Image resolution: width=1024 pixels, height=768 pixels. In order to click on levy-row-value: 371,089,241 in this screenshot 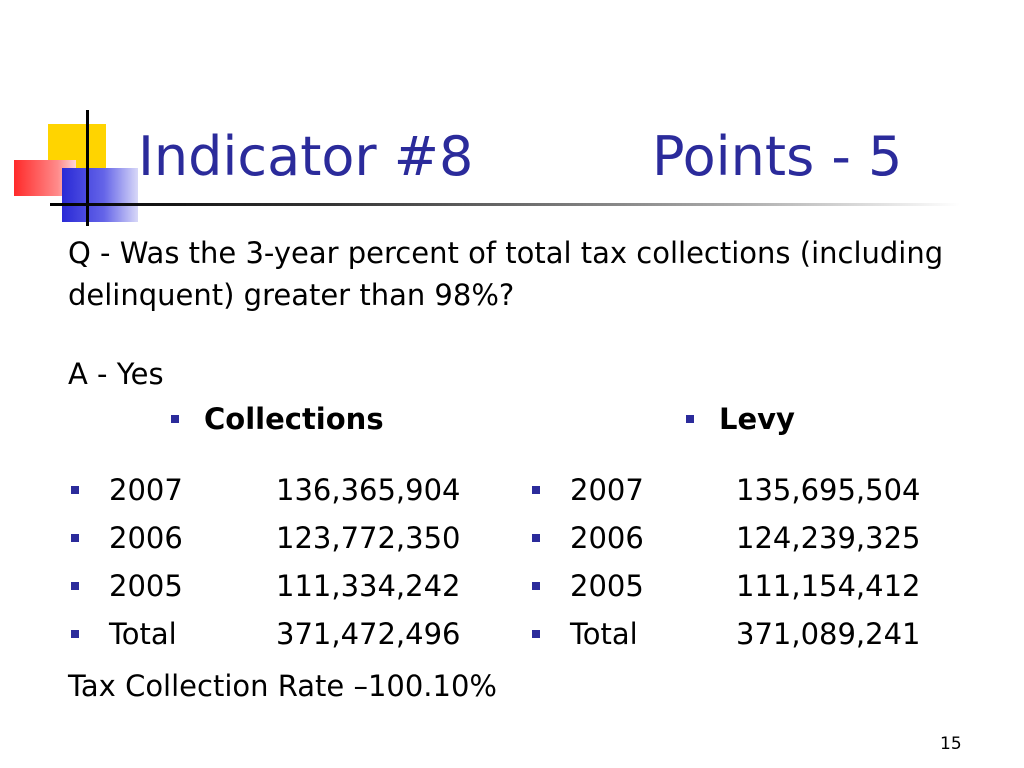, I will do `click(828, 634)`.